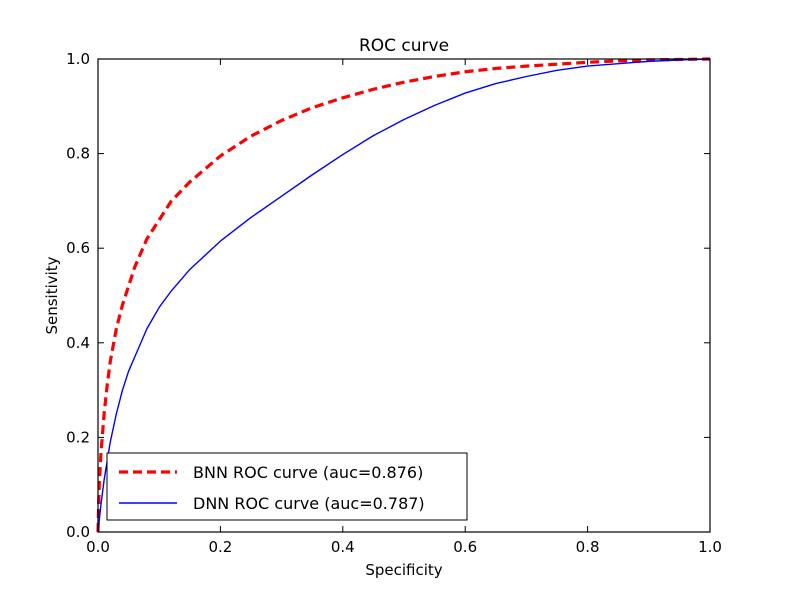 This screenshot has width=789, height=592. Describe the element at coordinates (710, 547) in the screenshot. I see `x-tick-label: 1.0` at that location.